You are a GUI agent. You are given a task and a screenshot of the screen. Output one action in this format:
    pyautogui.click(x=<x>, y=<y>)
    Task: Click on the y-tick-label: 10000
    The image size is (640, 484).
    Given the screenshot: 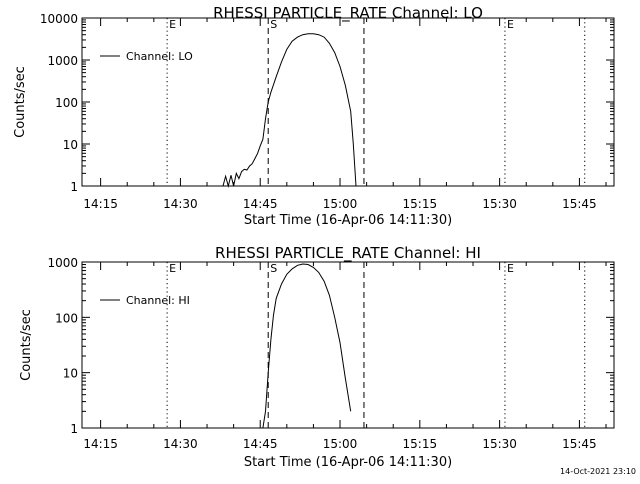 What is the action you would take?
    pyautogui.click(x=59, y=19)
    